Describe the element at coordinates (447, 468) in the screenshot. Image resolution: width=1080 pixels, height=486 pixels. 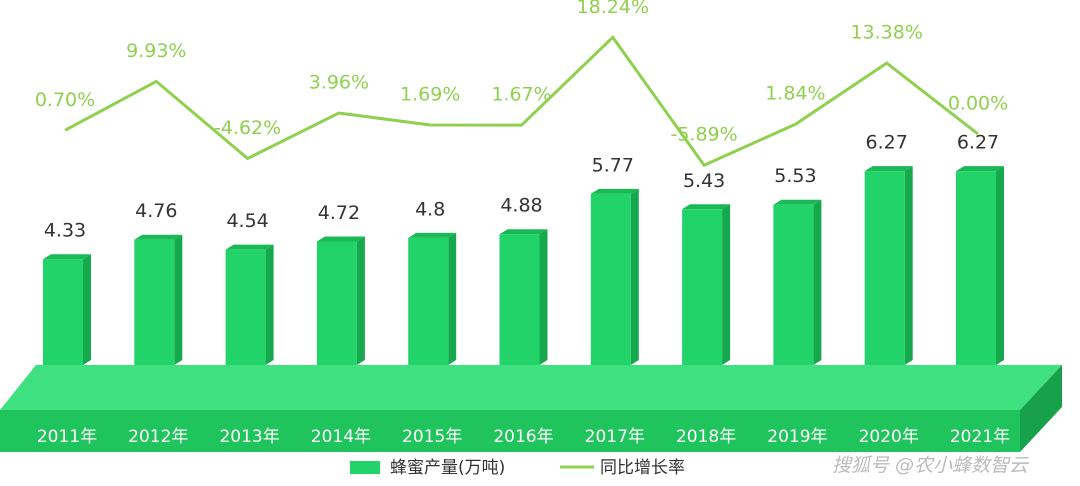
I see `legend-label: 蜂蜜产量(万吨)` at that location.